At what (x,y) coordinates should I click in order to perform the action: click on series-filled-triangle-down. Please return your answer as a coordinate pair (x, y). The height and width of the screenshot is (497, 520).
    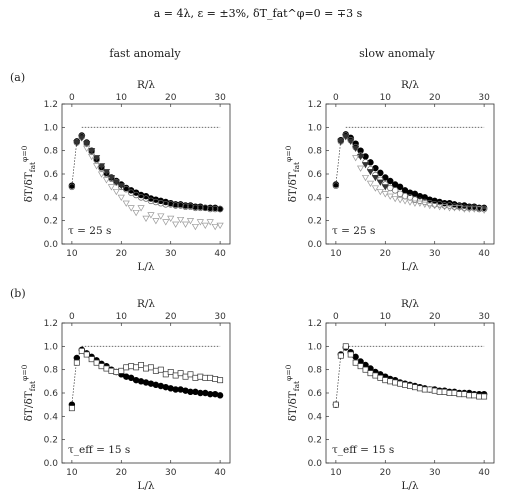
    Looking at the image, I should click on (363, 162).